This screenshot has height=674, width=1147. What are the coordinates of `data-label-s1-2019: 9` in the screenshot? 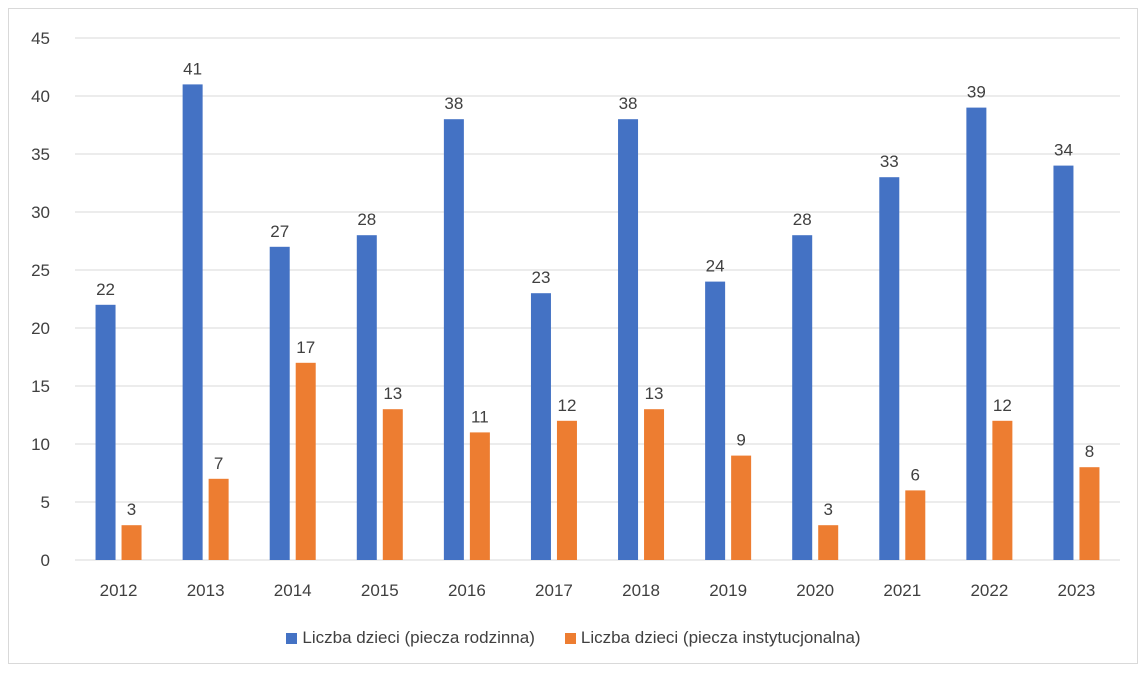 It's located at (740, 440).